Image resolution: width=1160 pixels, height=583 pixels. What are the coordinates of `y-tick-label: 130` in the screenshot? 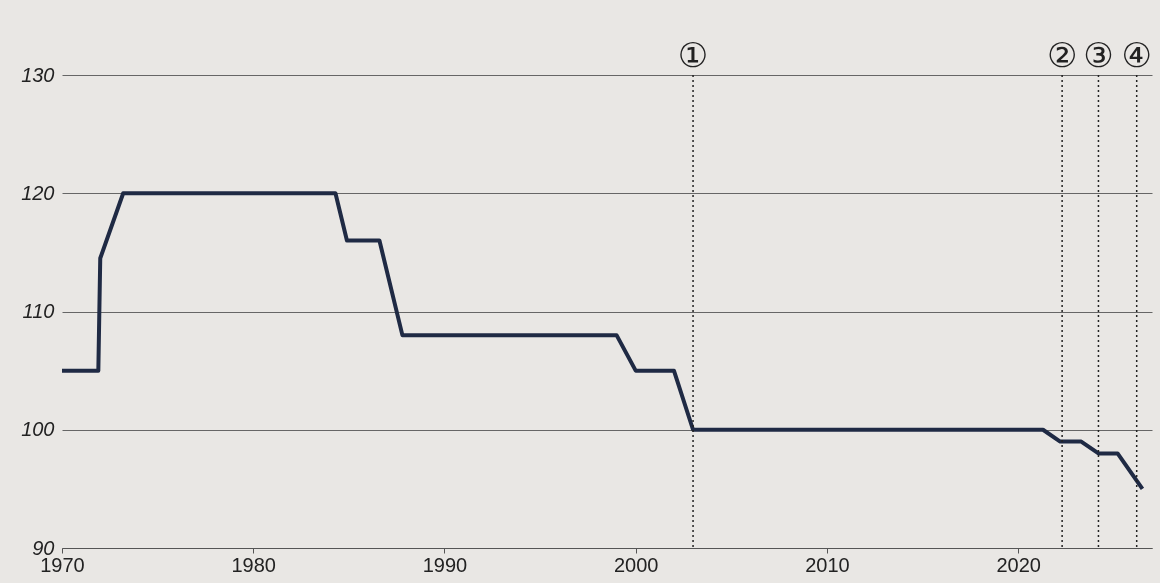 It's located at (38, 74).